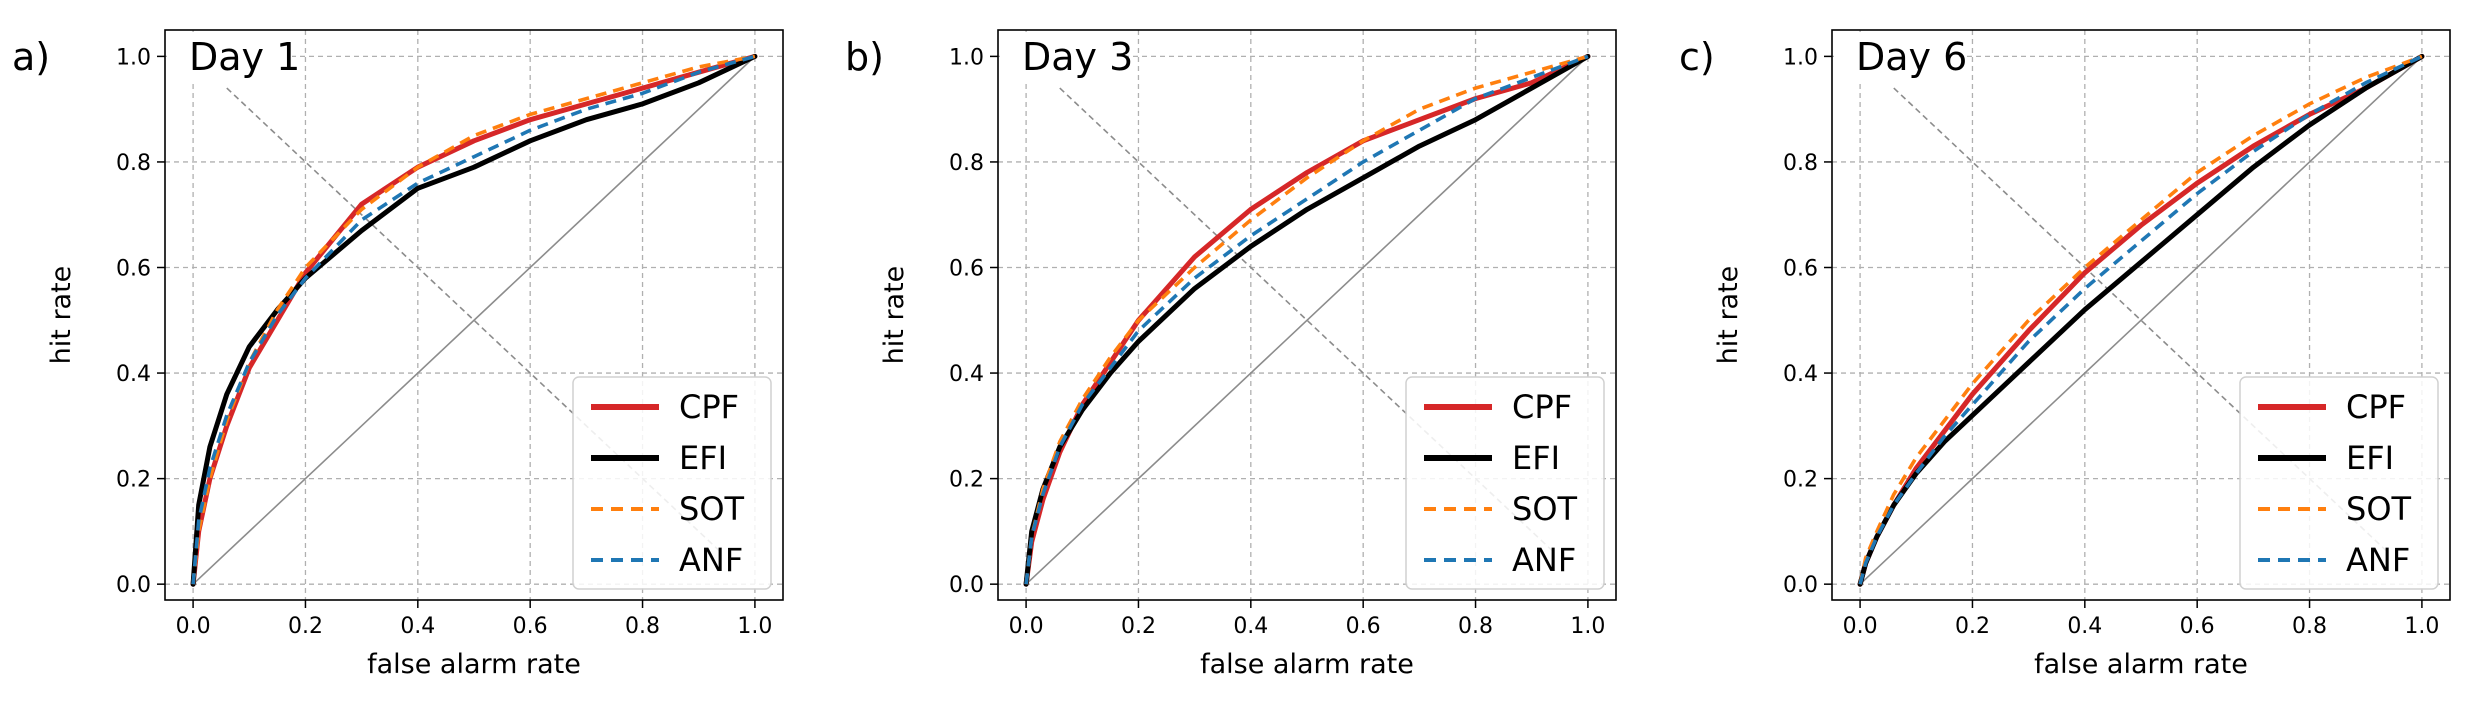  Describe the element at coordinates (1697, 57) in the screenshot. I see `panel-label: c)` at that location.